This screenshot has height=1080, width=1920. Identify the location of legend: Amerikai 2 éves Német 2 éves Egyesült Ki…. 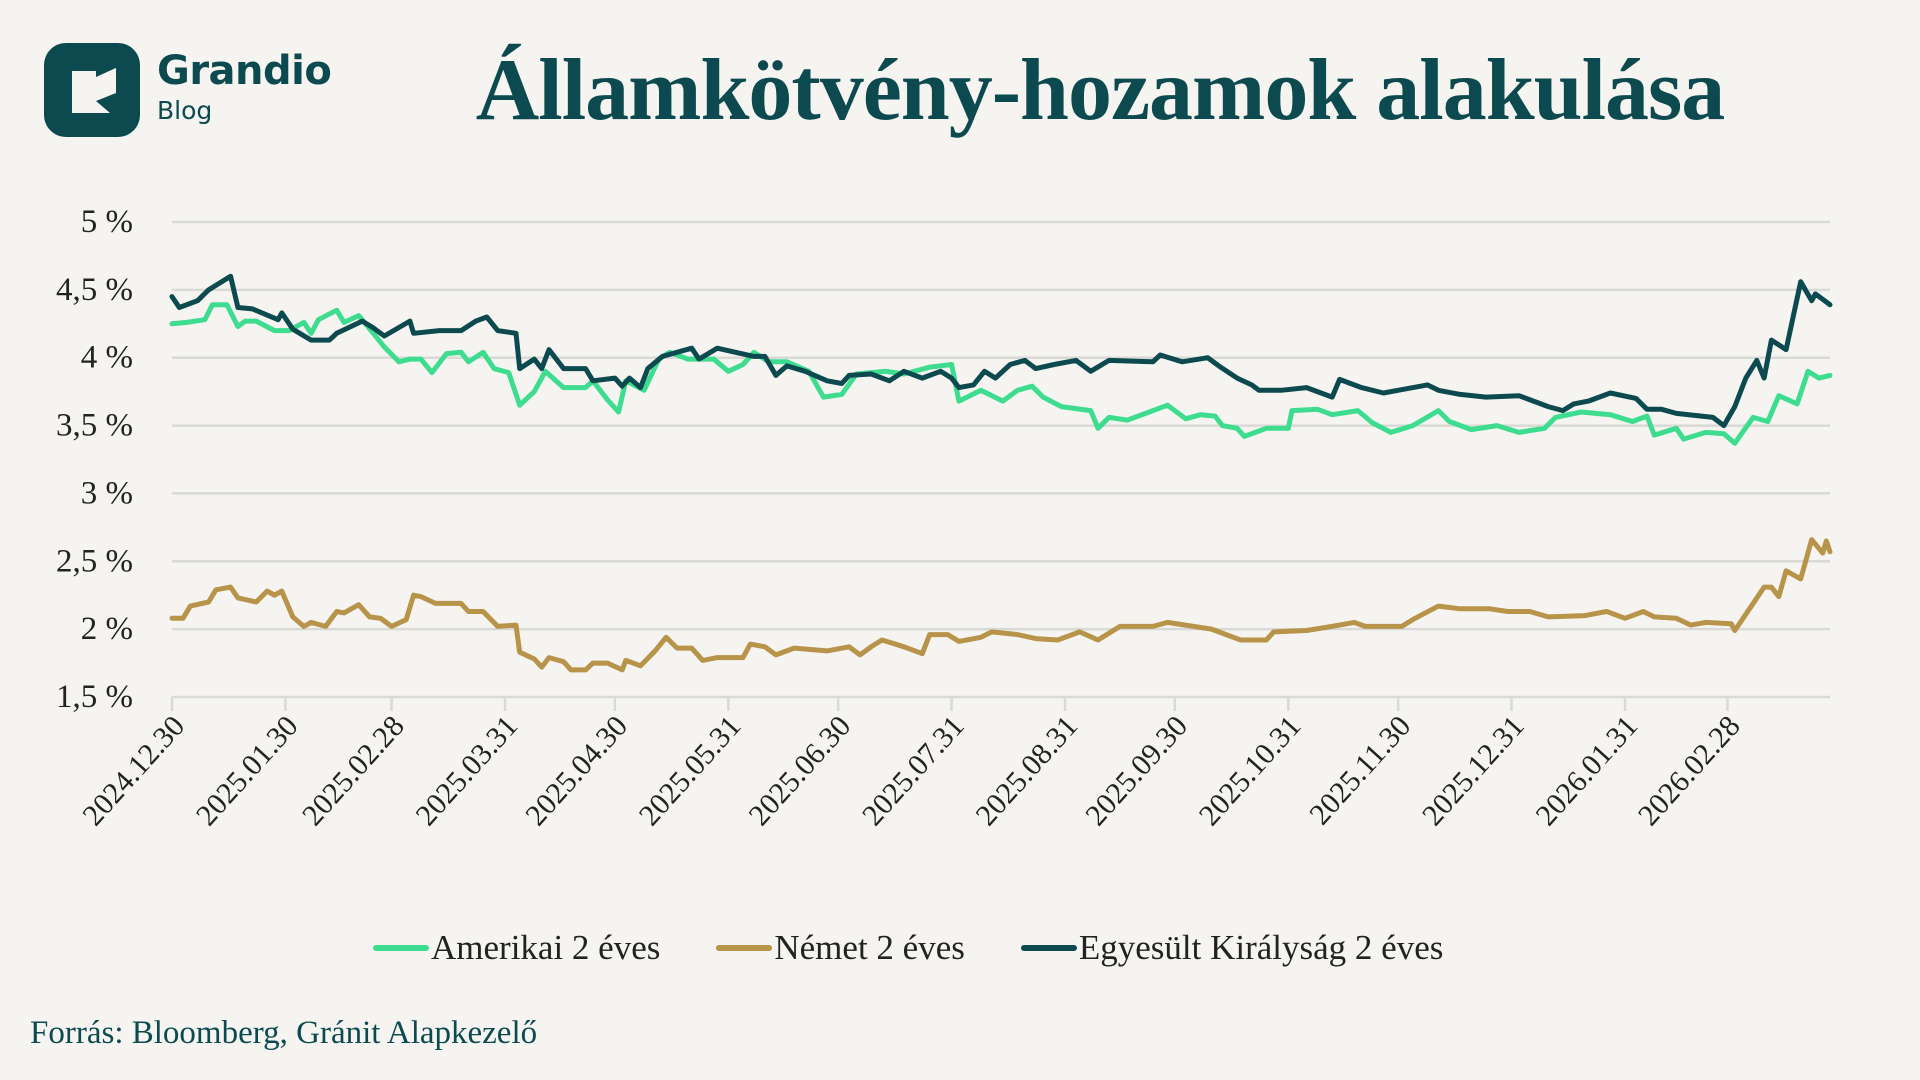
(936, 948).